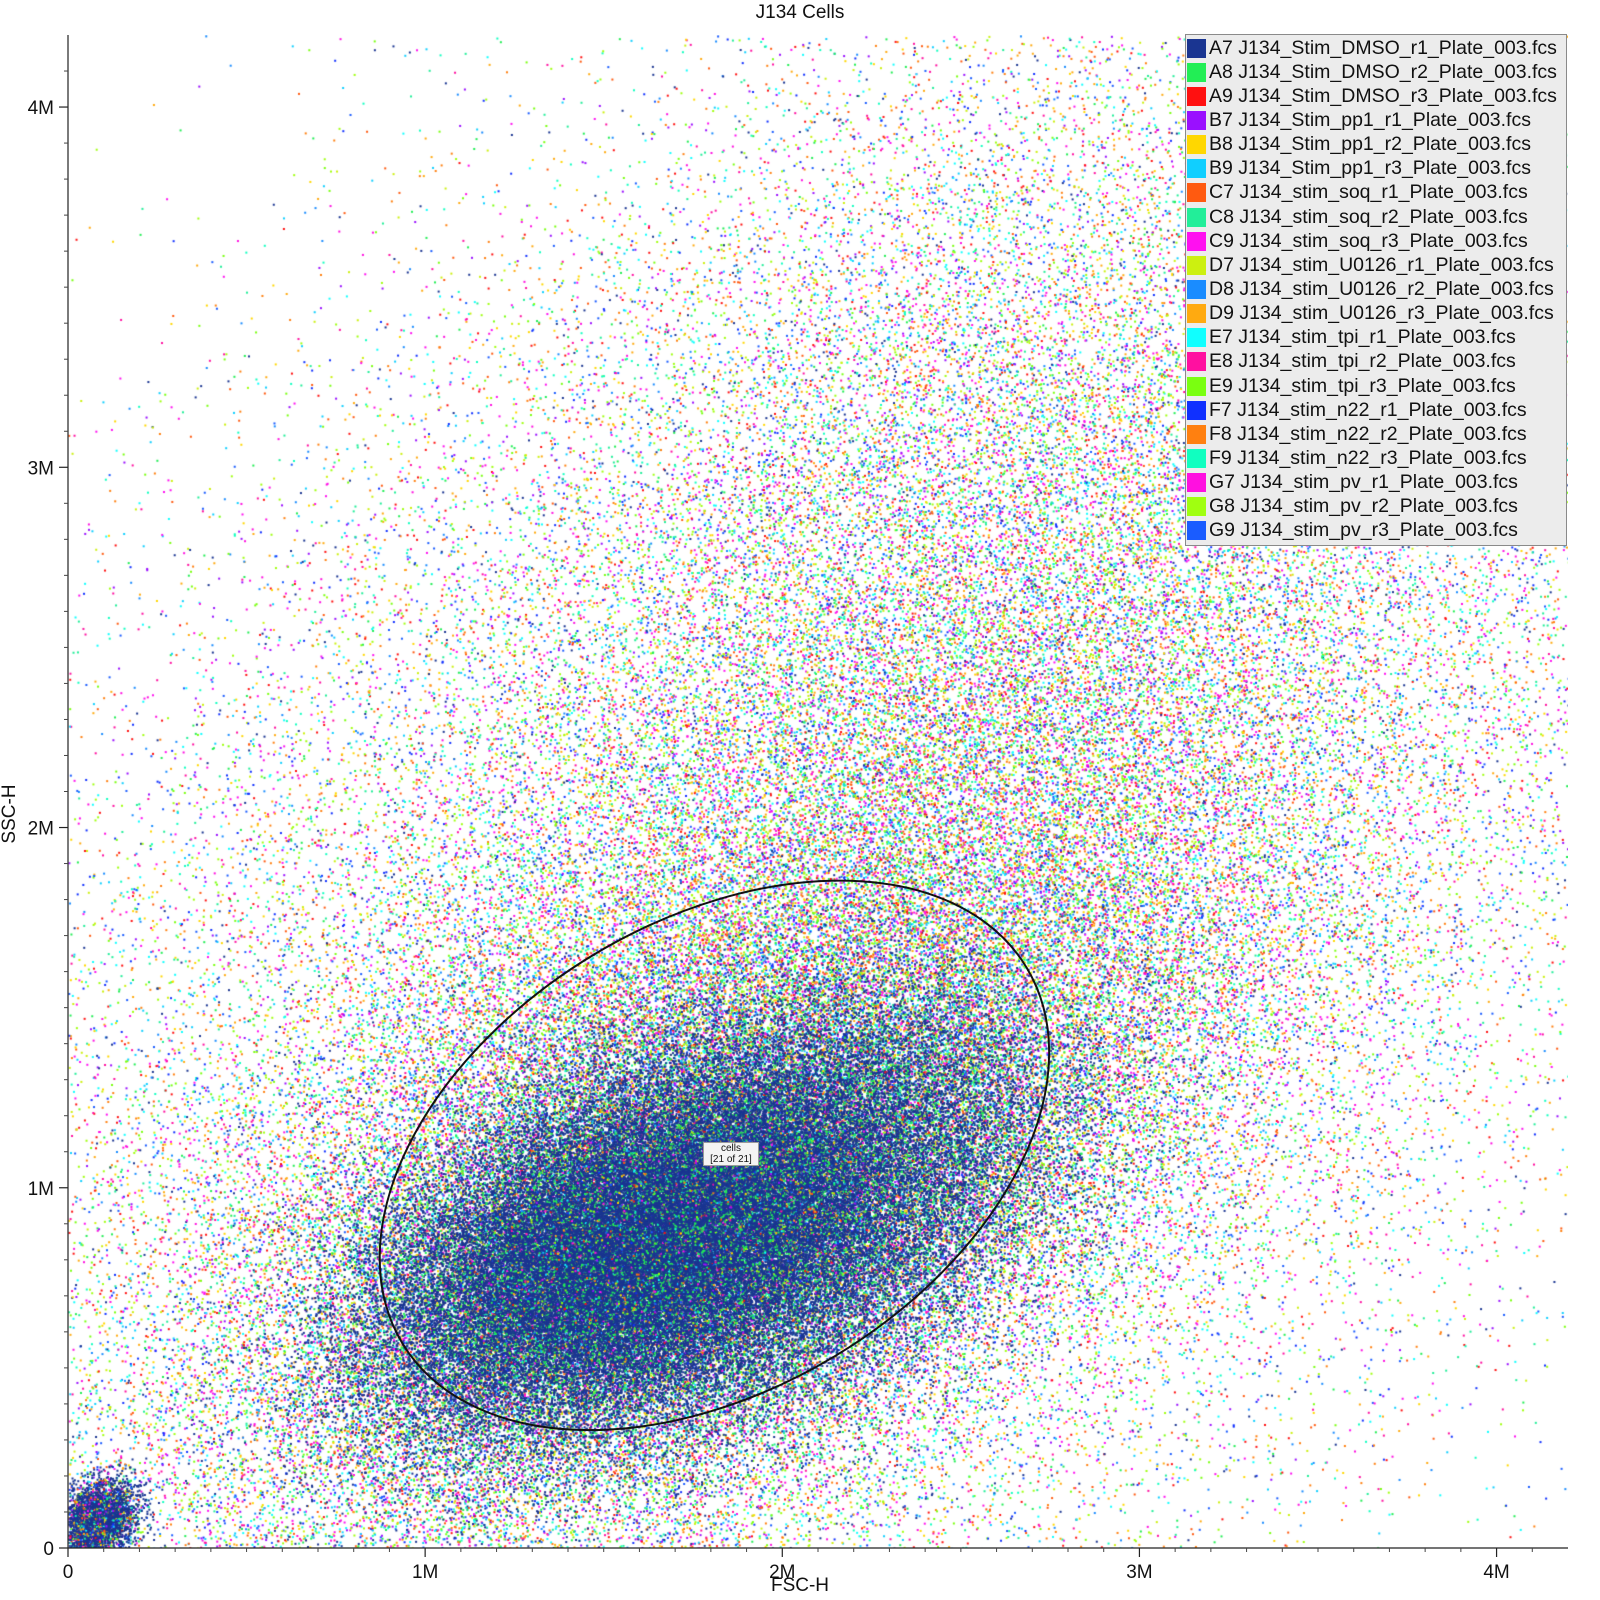 The width and height of the screenshot is (1600, 1600). I want to click on legend-label: D8 J134_stim_U0126_r2_Plate_003.fcs, so click(1381, 288).